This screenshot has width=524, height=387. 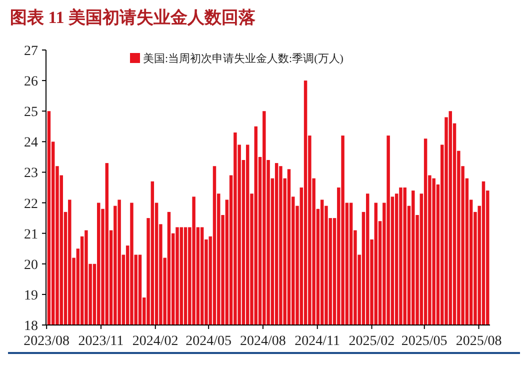 I want to click on y-tick-label: 18, so click(x=31, y=326).